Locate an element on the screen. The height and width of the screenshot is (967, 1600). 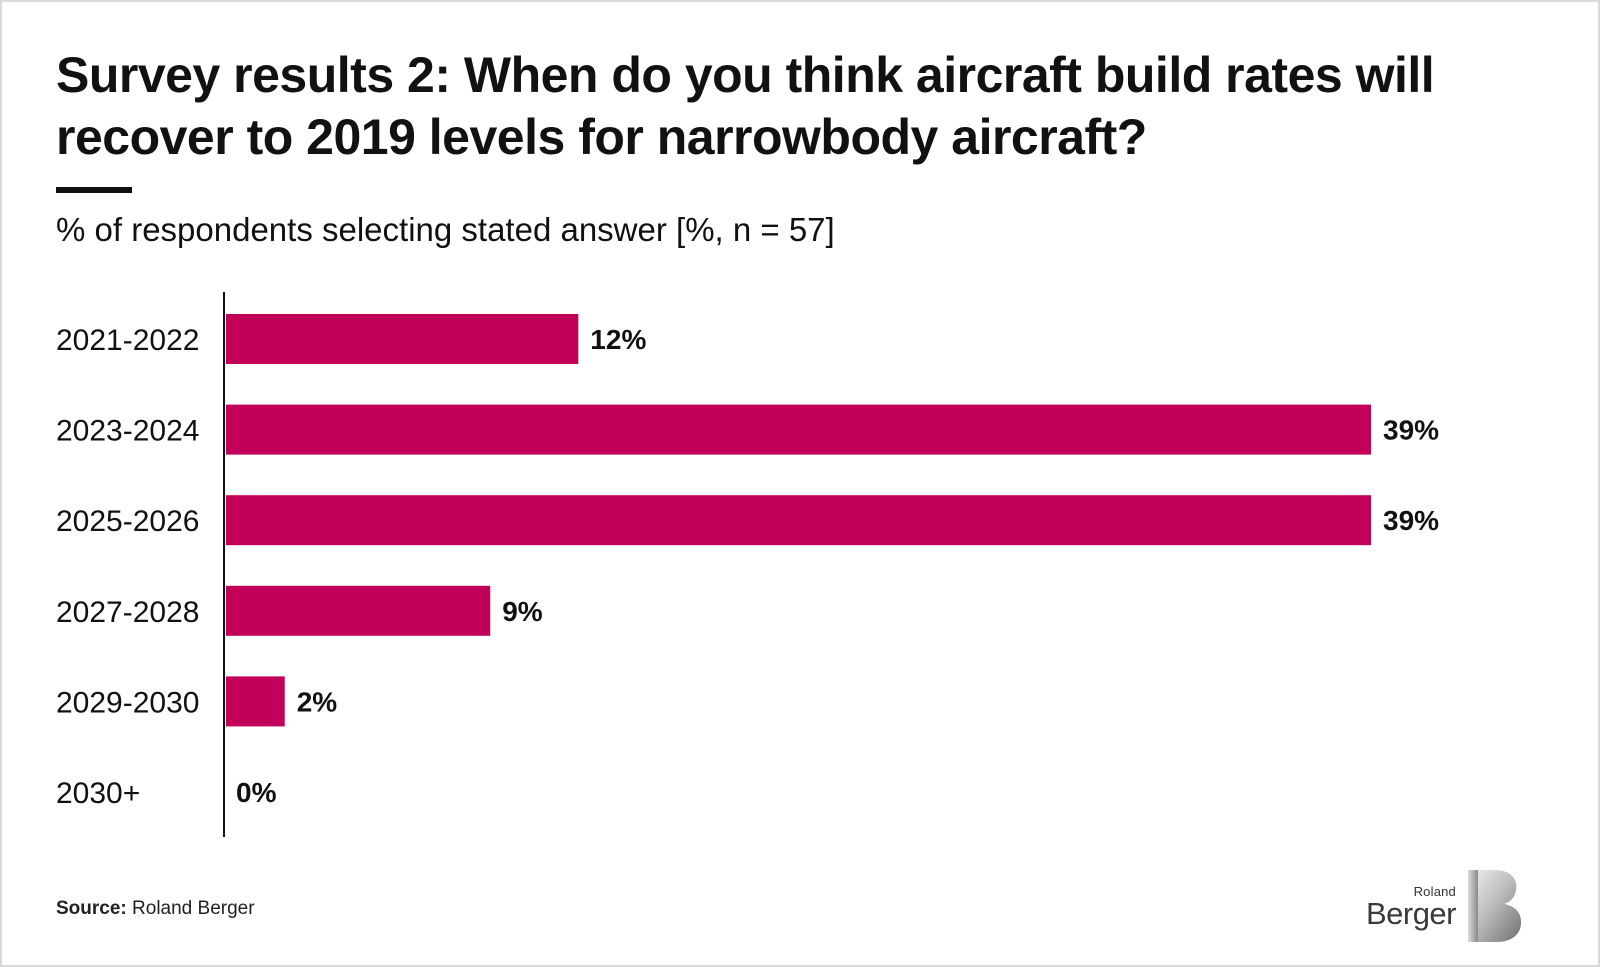
logo-berger-text: Berger is located at coordinates (1411, 913).